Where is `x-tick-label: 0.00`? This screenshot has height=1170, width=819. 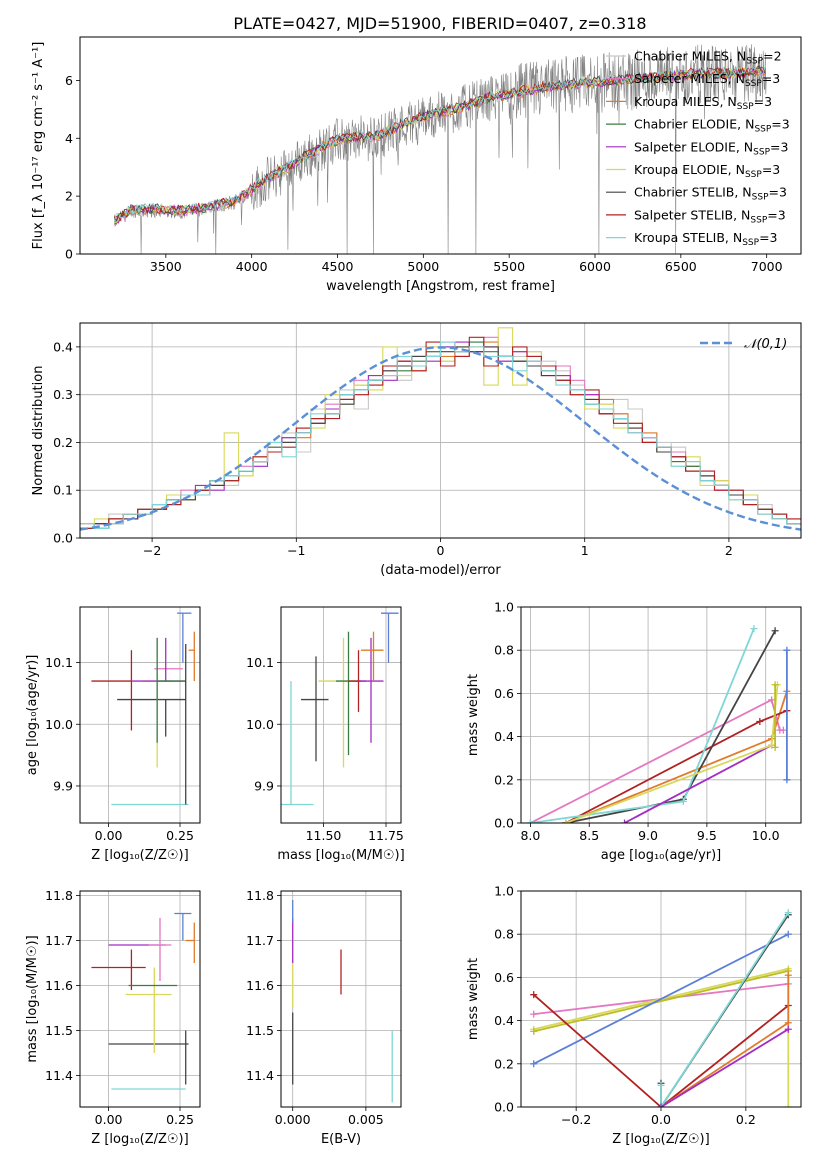 x-tick-label: 0.00 is located at coordinates (109, 835).